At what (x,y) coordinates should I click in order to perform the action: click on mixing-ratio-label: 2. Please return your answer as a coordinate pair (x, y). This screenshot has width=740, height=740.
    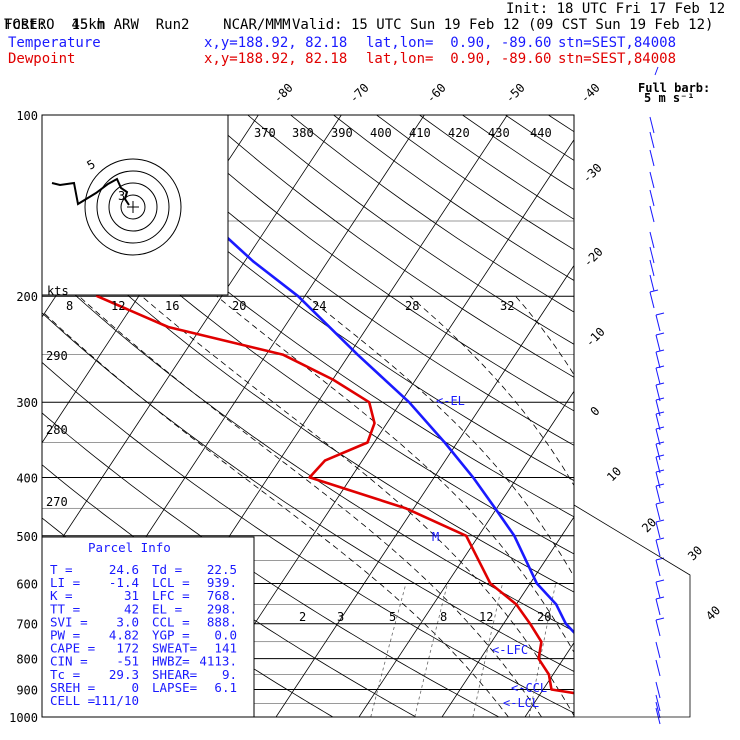
    Looking at the image, I should click on (302, 617).